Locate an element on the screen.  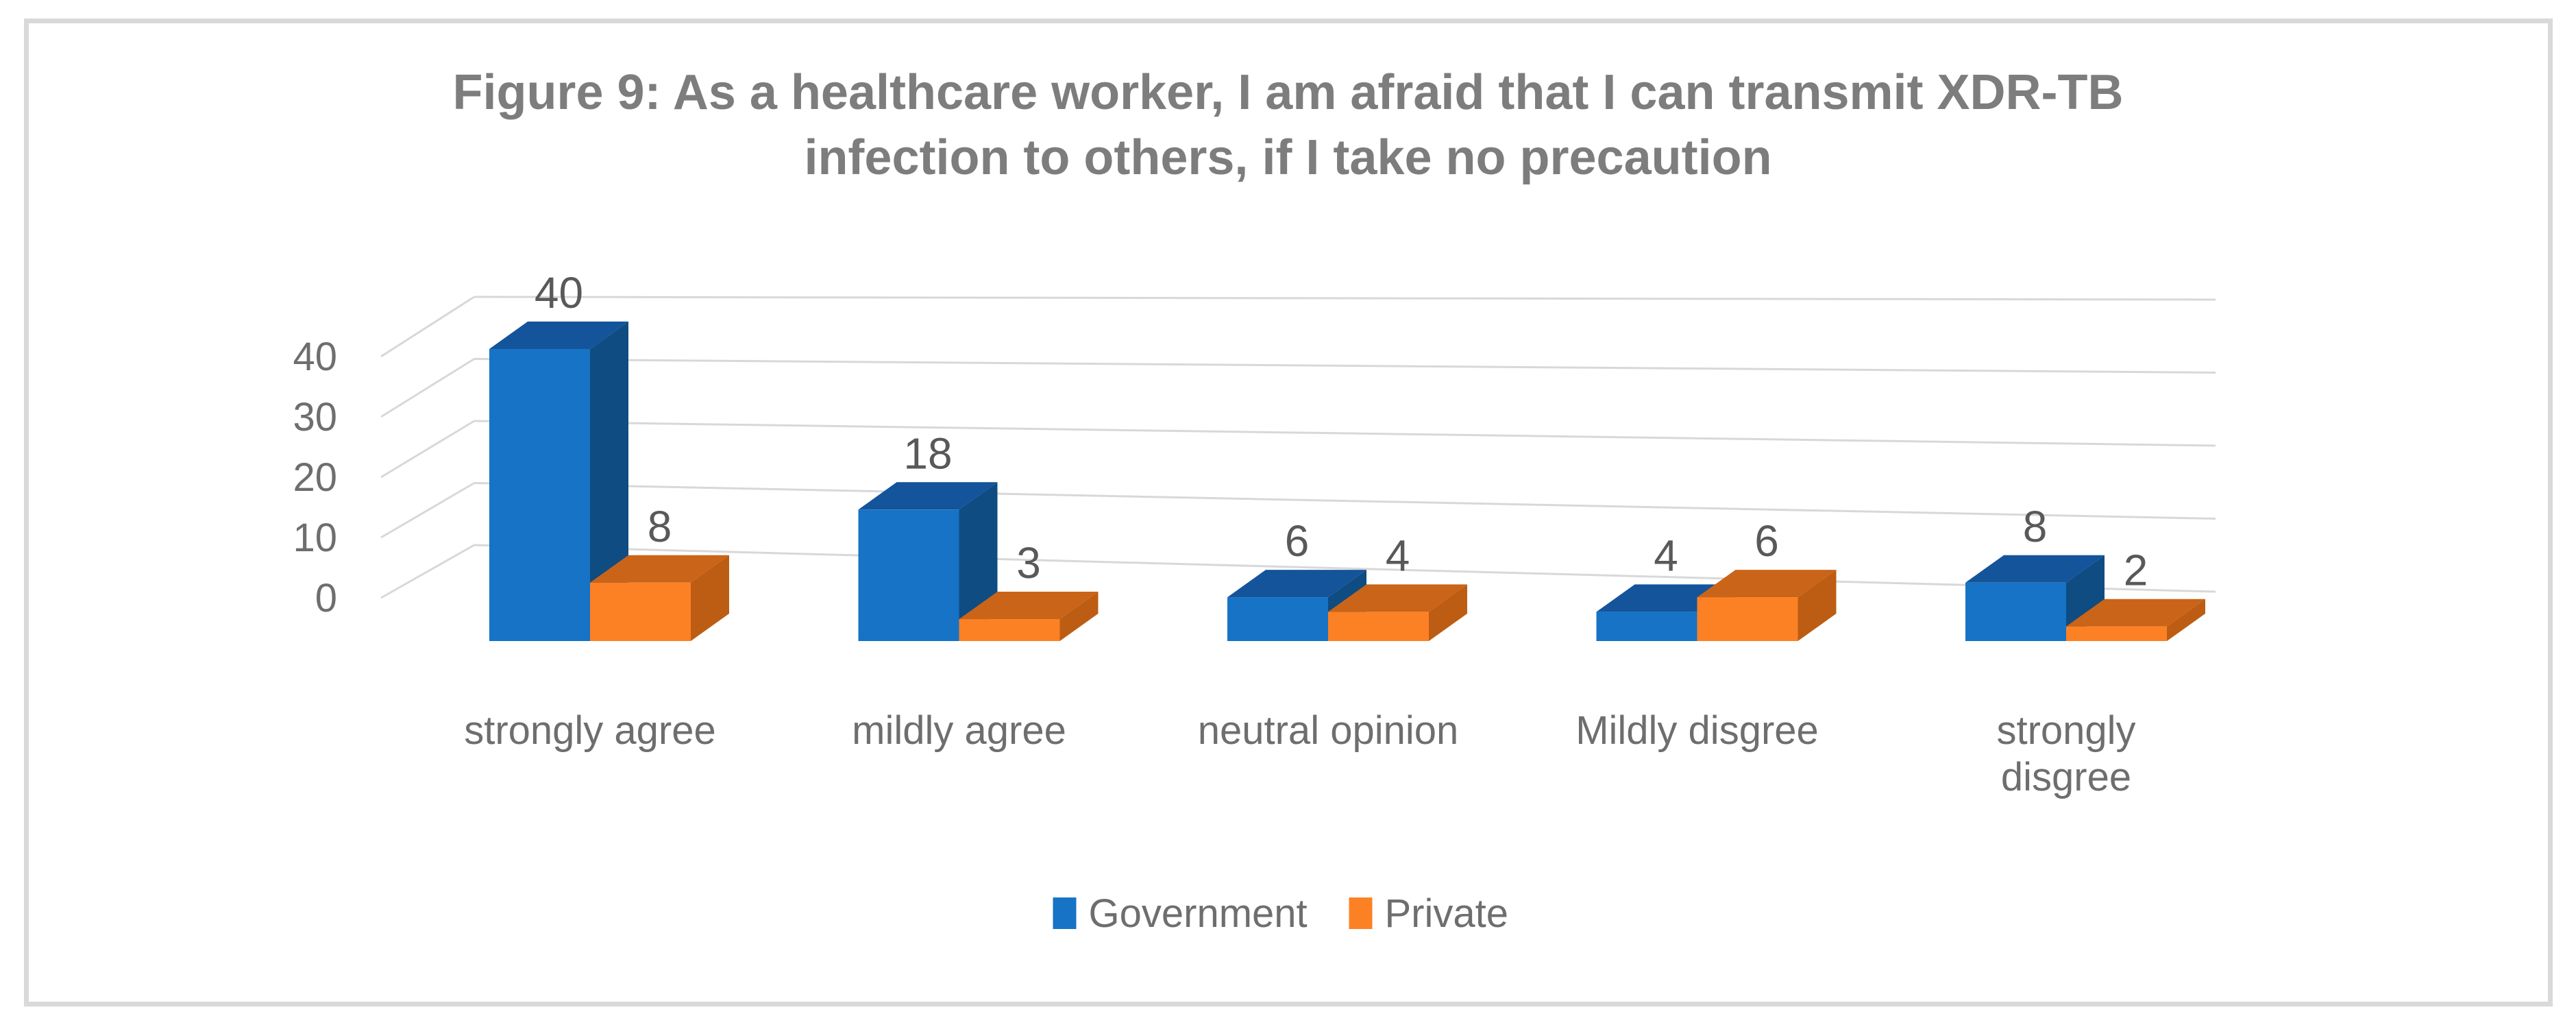
bar-private-2-side is located at coordinates (1448, 612).